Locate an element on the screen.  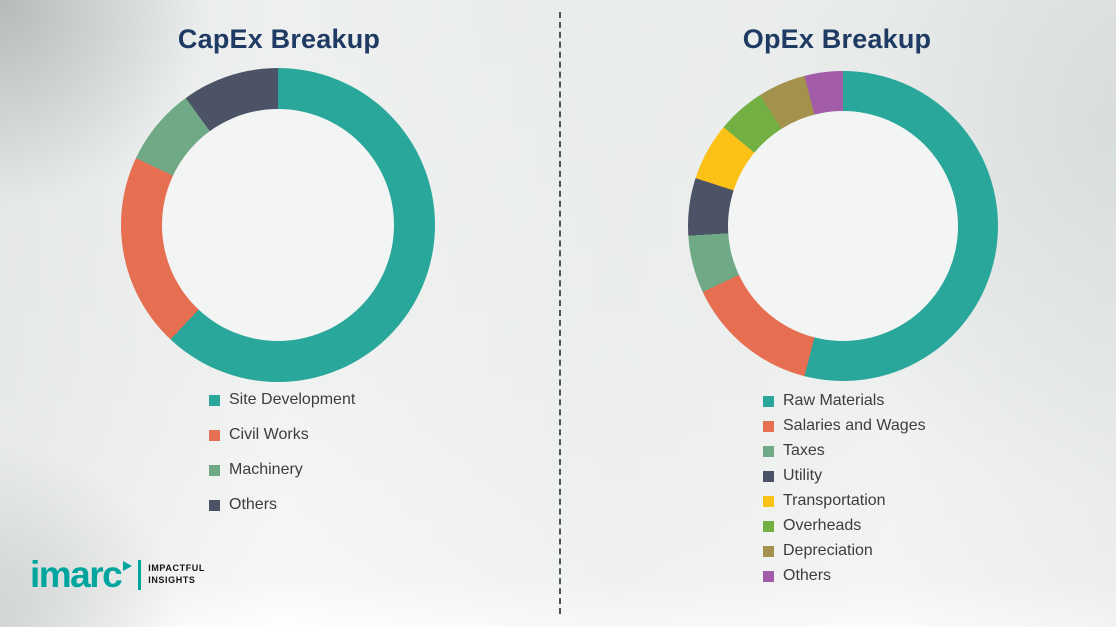
legend-item: Overheads is located at coordinates (844, 526).